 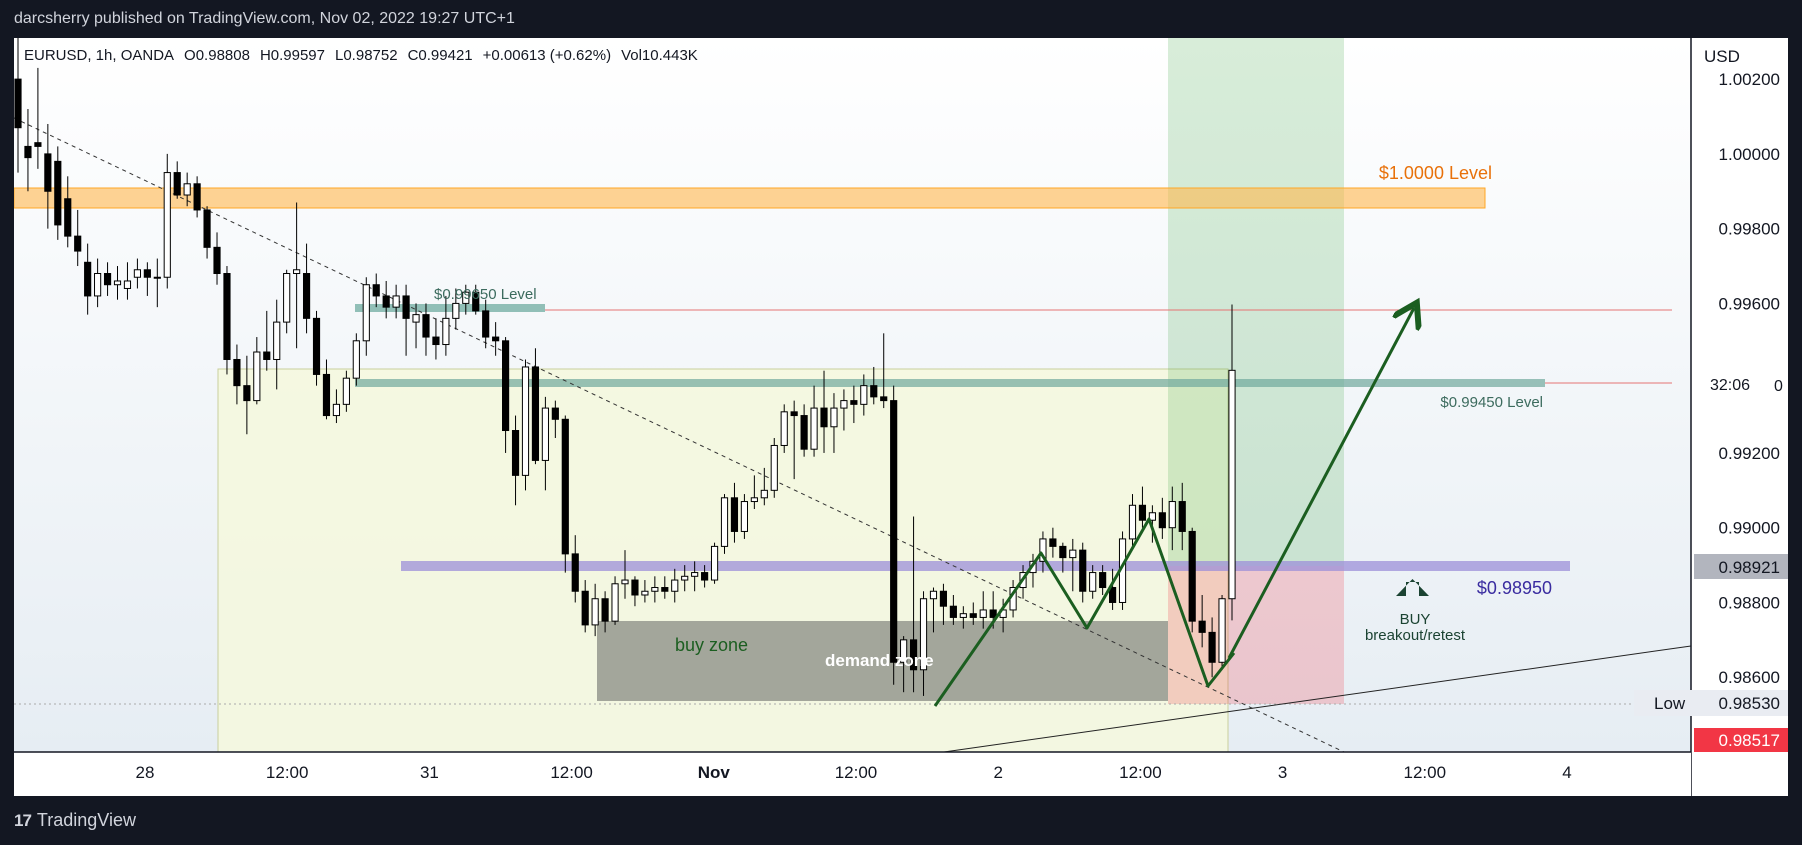 I want to click on currency-label: USD, so click(x=1722, y=56).